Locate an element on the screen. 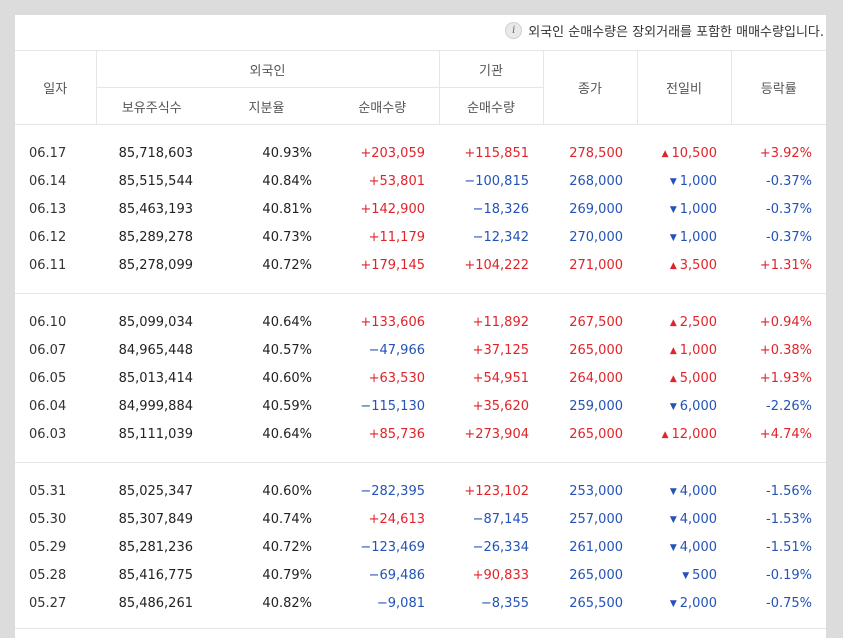 This screenshot has width=843, height=638. cell-close: 268,000 is located at coordinates (596, 181).